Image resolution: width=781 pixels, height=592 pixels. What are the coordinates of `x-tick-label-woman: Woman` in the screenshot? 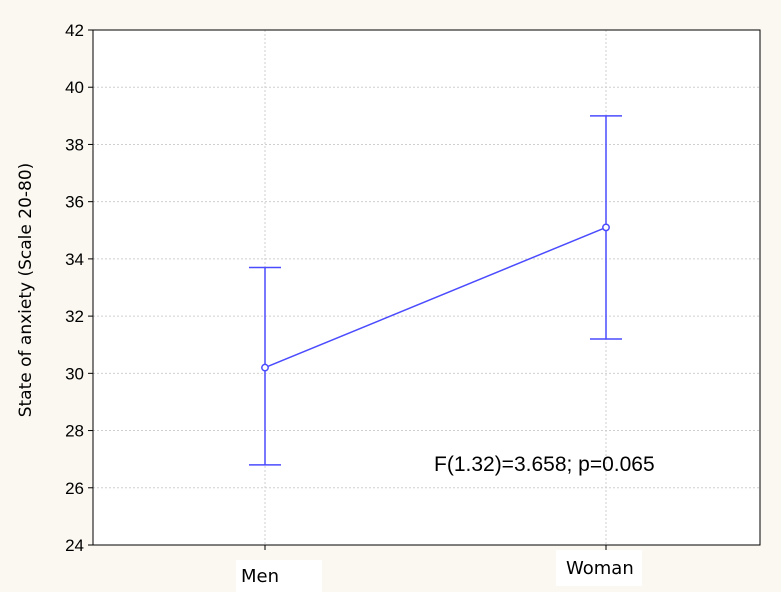 It's located at (600, 568).